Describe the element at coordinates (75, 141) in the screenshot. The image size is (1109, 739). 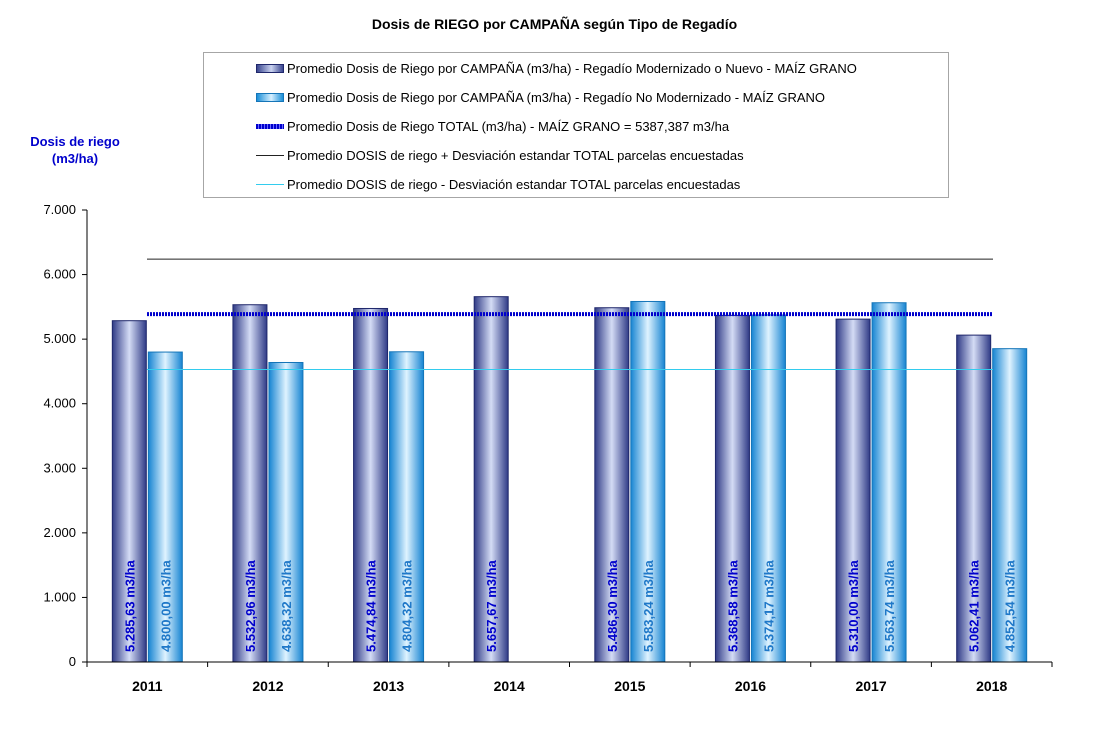
I see `y-axis-label-line-1: Dosis de riego` at that location.